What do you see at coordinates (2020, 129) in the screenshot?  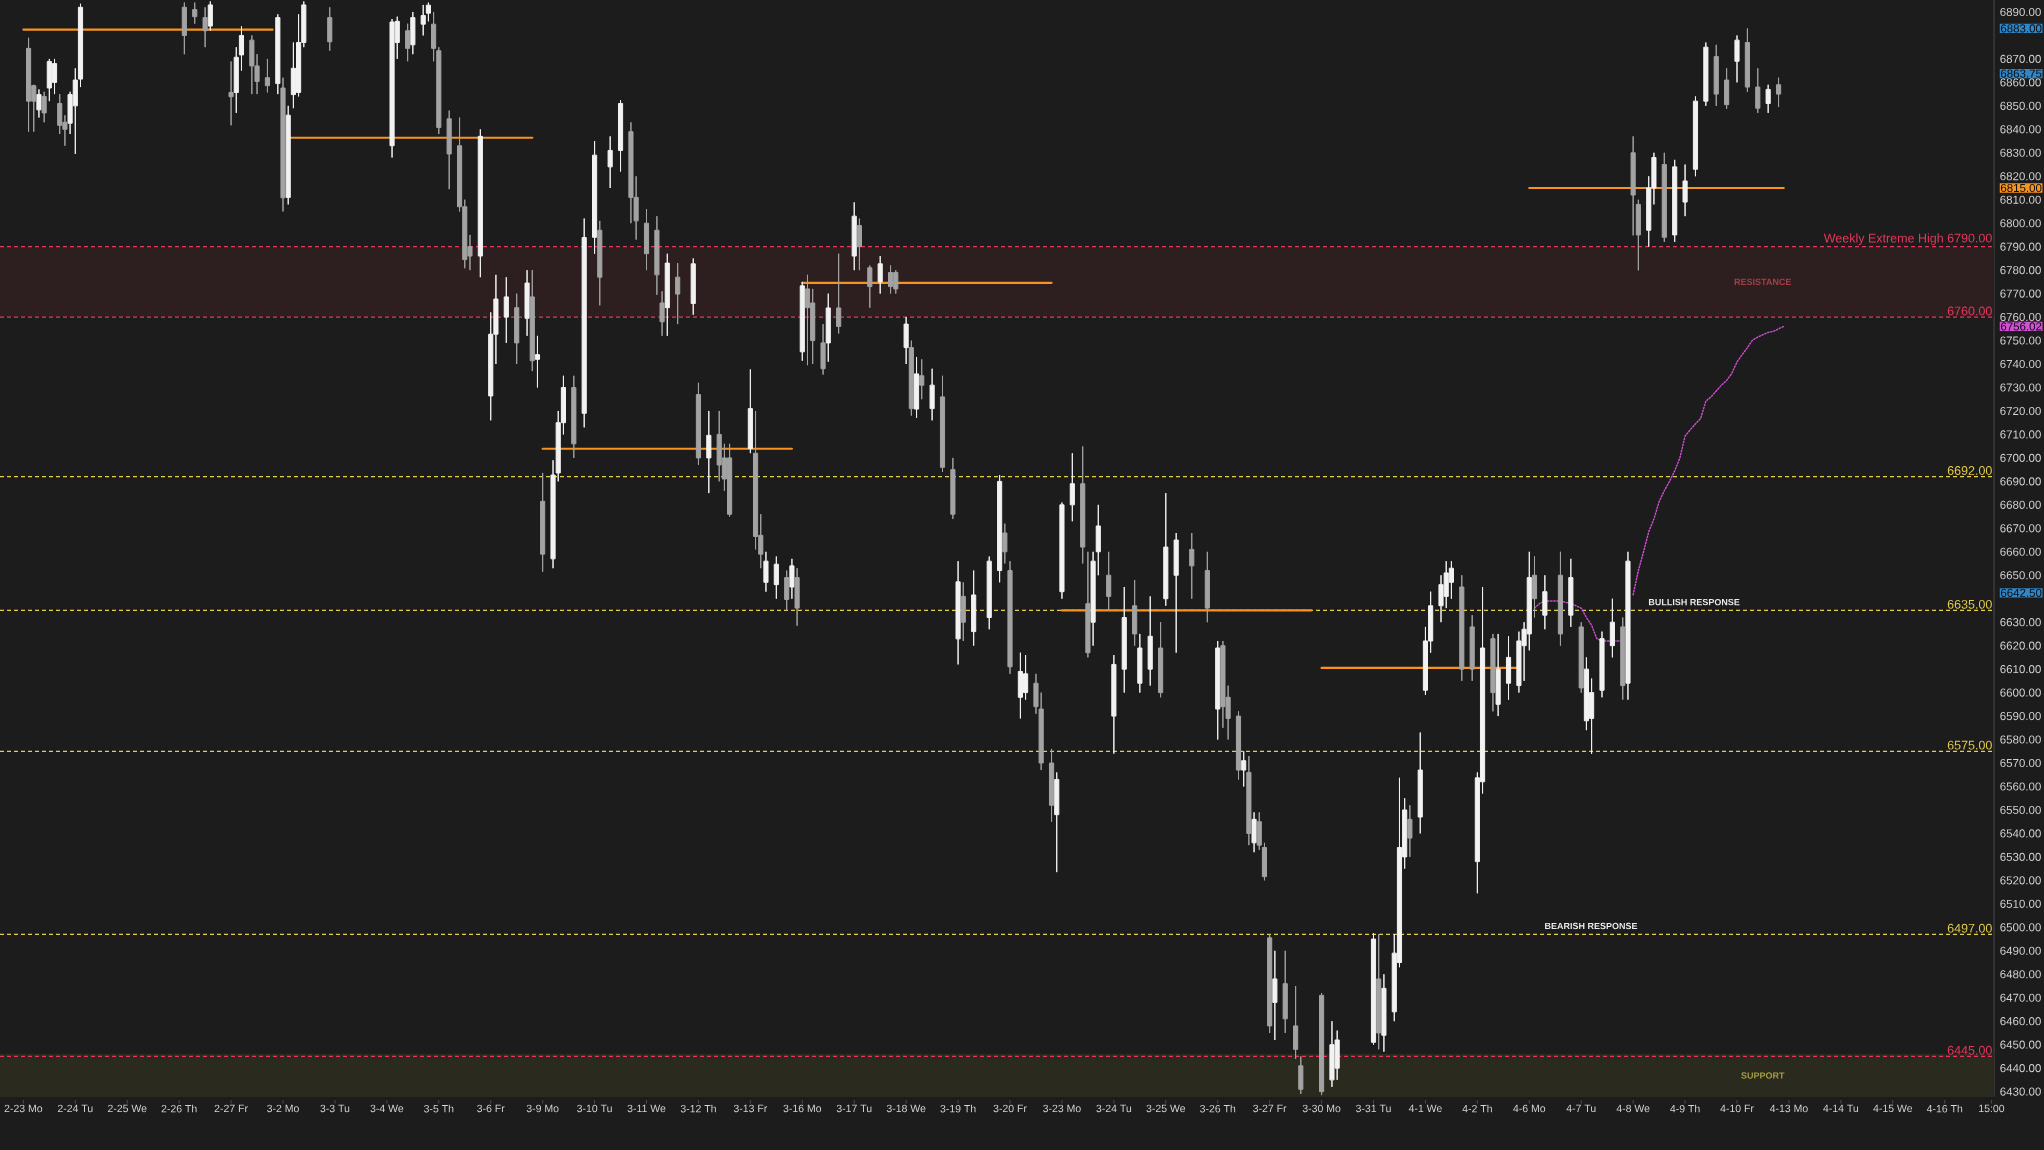 I see `y-tick-label: 6840.00` at bounding box center [2020, 129].